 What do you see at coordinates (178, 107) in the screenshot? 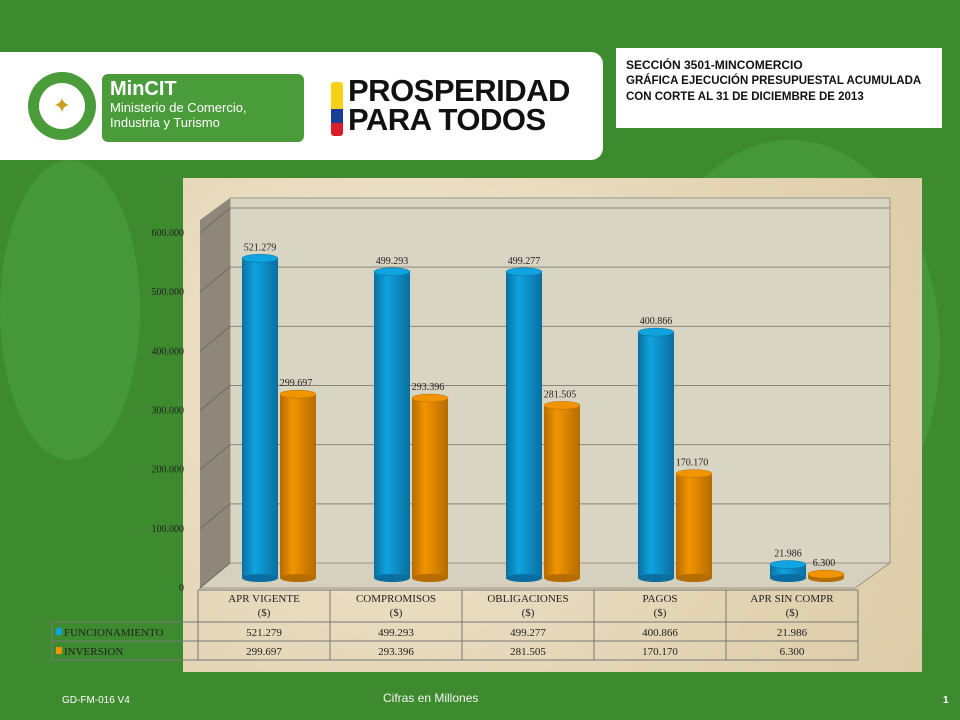
I see `mincit-line1: Ministerio de Comercio,` at bounding box center [178, 107].